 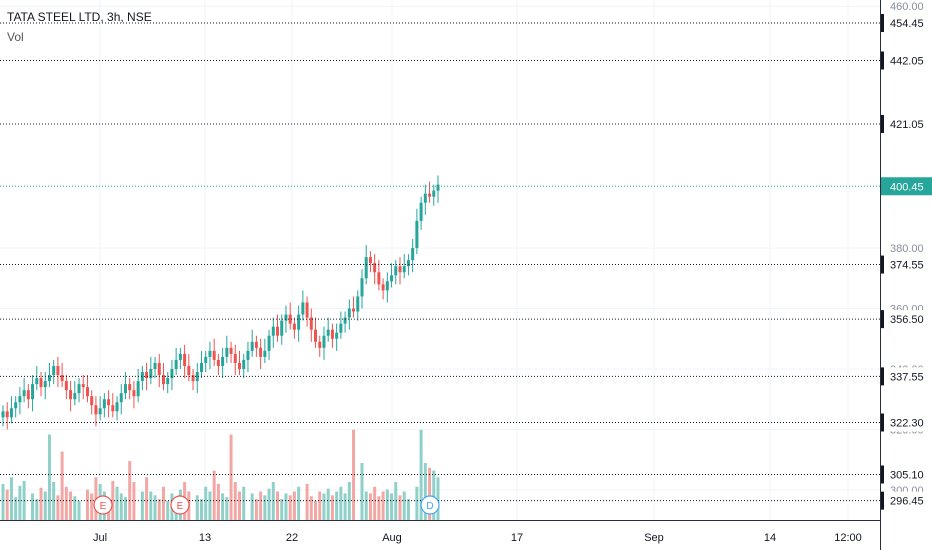 I want to click on symbol-label: TATA STEEL LTD, 3h, NSE, so click(x=79, y=17).